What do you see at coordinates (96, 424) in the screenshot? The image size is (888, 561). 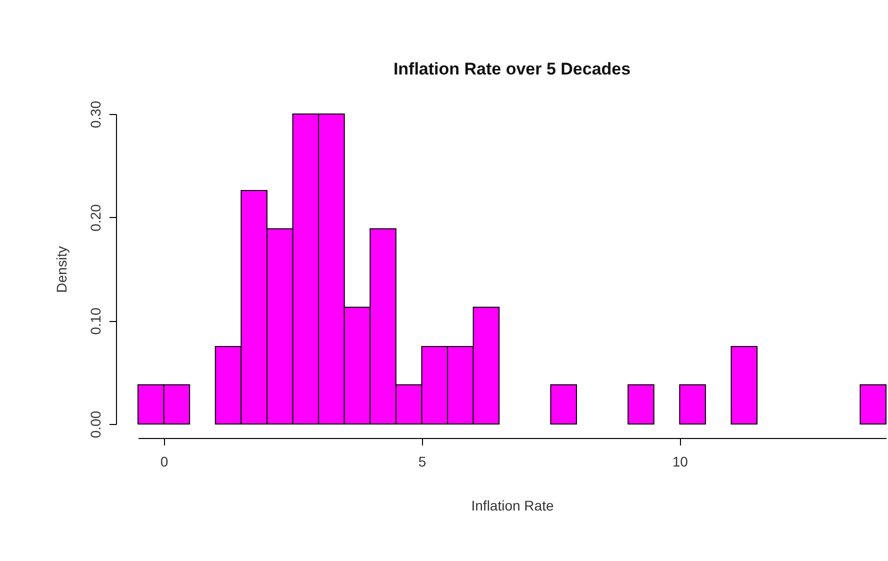 I see `y-tick-label: 0.00` at bounding box center [96, 424].